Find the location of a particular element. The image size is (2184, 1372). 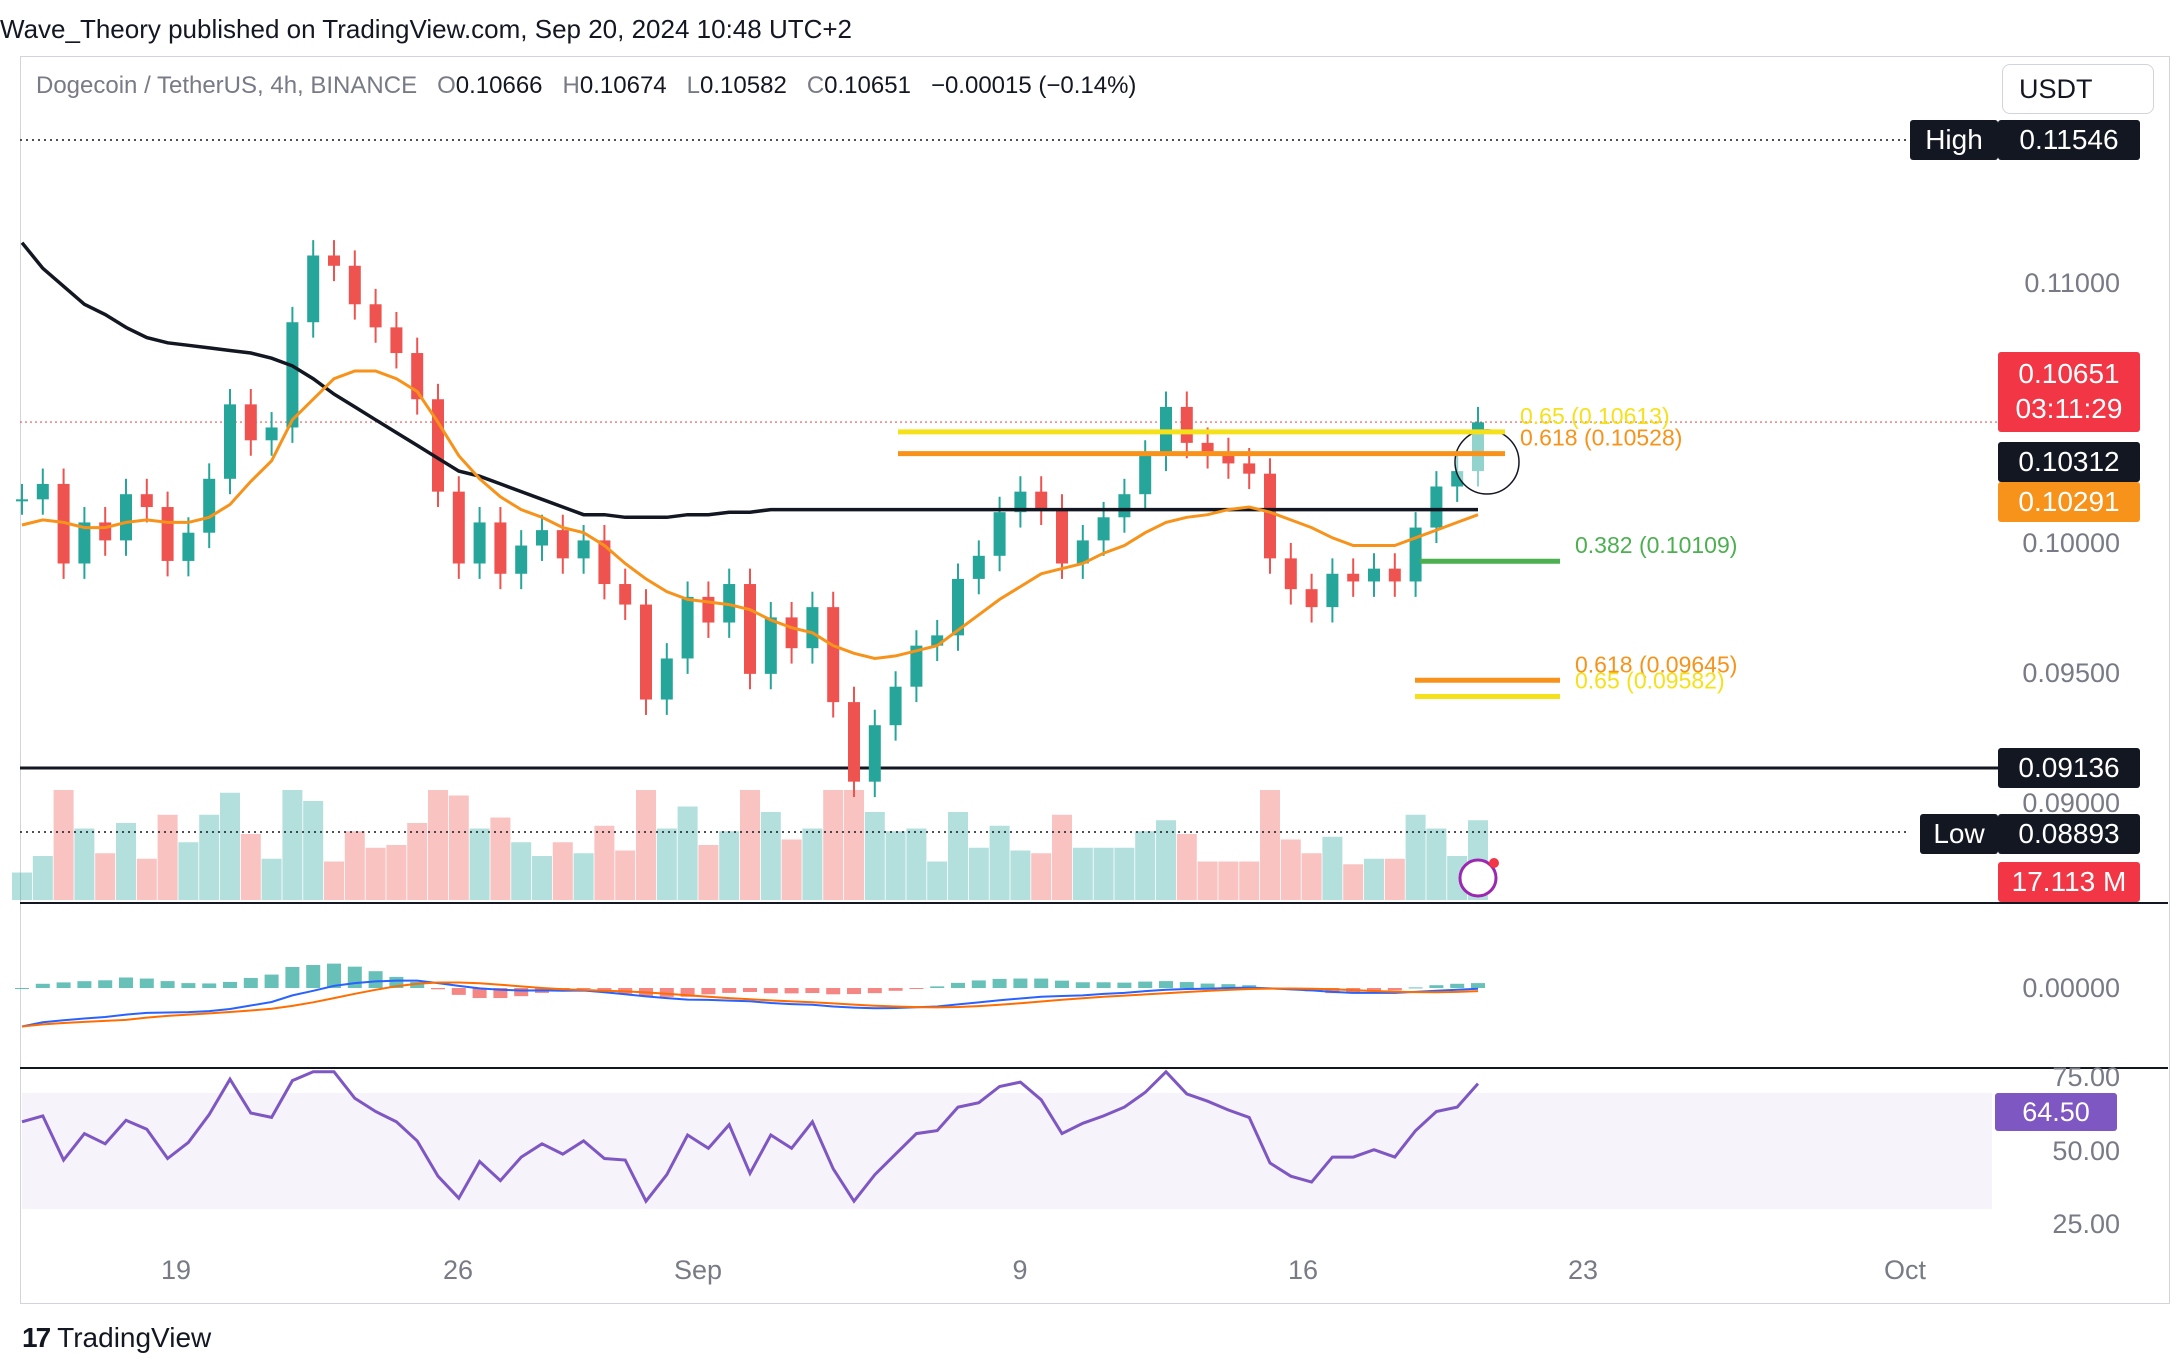

tradingview-logo: 17 TradingView is located at coordinates (116, 1338).